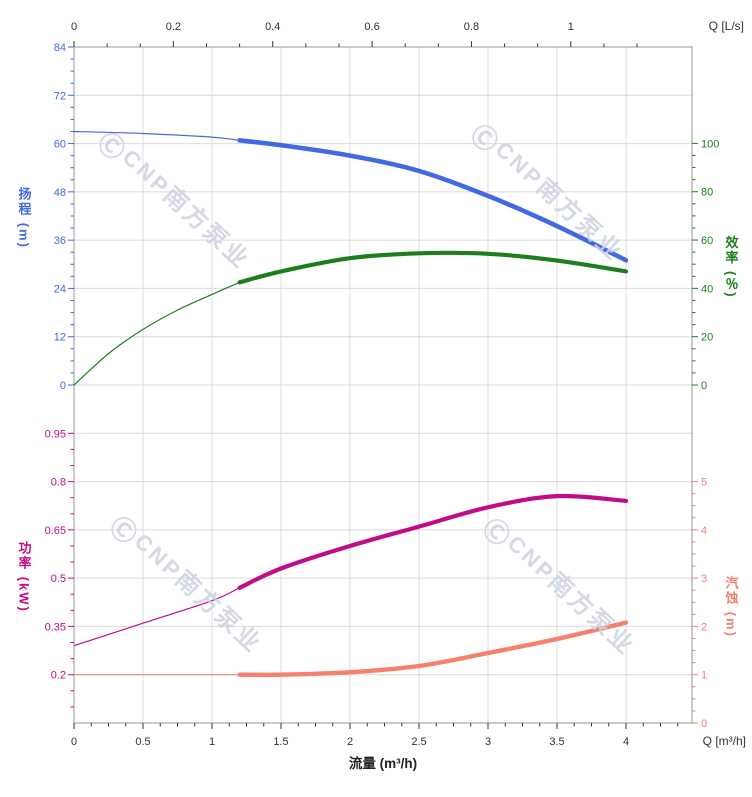 This screenshot has width=752, height=797. I want to click on power-curve, so click(351, 570).